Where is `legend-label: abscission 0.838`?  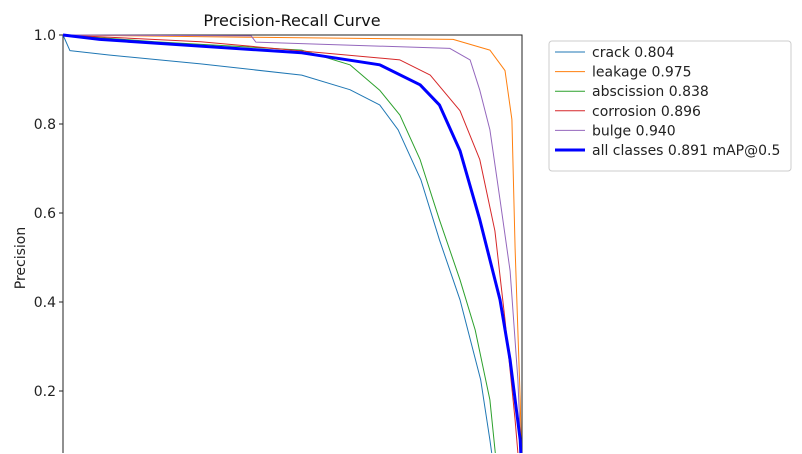 legend-label: abscission 0.838 is located at coordinates (650, 92).